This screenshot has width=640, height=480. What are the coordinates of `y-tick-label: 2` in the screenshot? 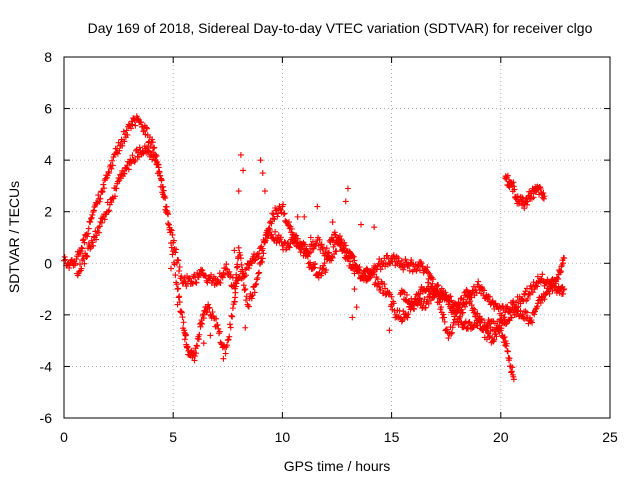 It's located at (48, 212).